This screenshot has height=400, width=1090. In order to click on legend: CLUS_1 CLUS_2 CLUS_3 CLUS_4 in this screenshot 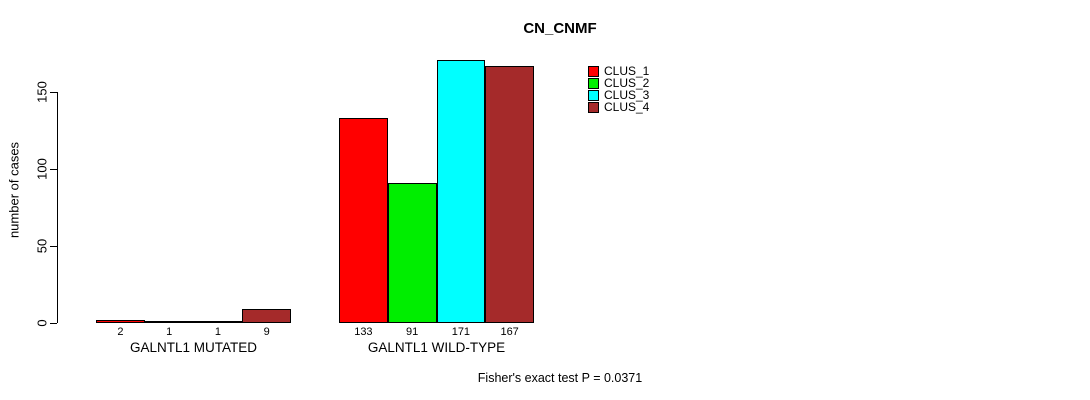, I will do `click(619, 89)`.